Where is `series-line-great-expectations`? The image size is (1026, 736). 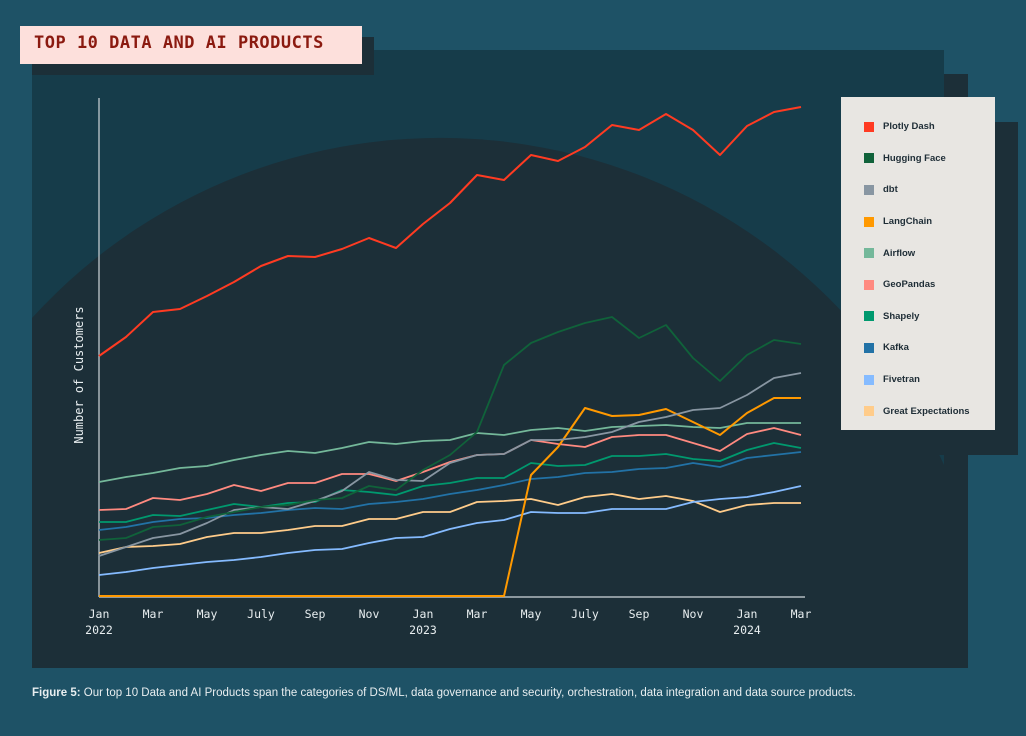 series-line-great-expectations is located at coordinates (449, 523).